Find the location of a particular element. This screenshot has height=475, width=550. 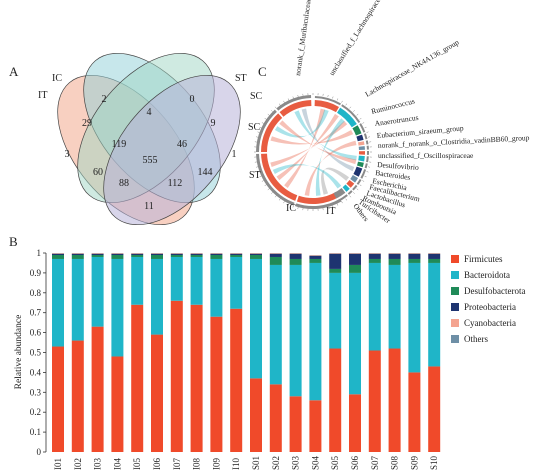

x-tick-label: S01 is located at coordinates (256, 463).